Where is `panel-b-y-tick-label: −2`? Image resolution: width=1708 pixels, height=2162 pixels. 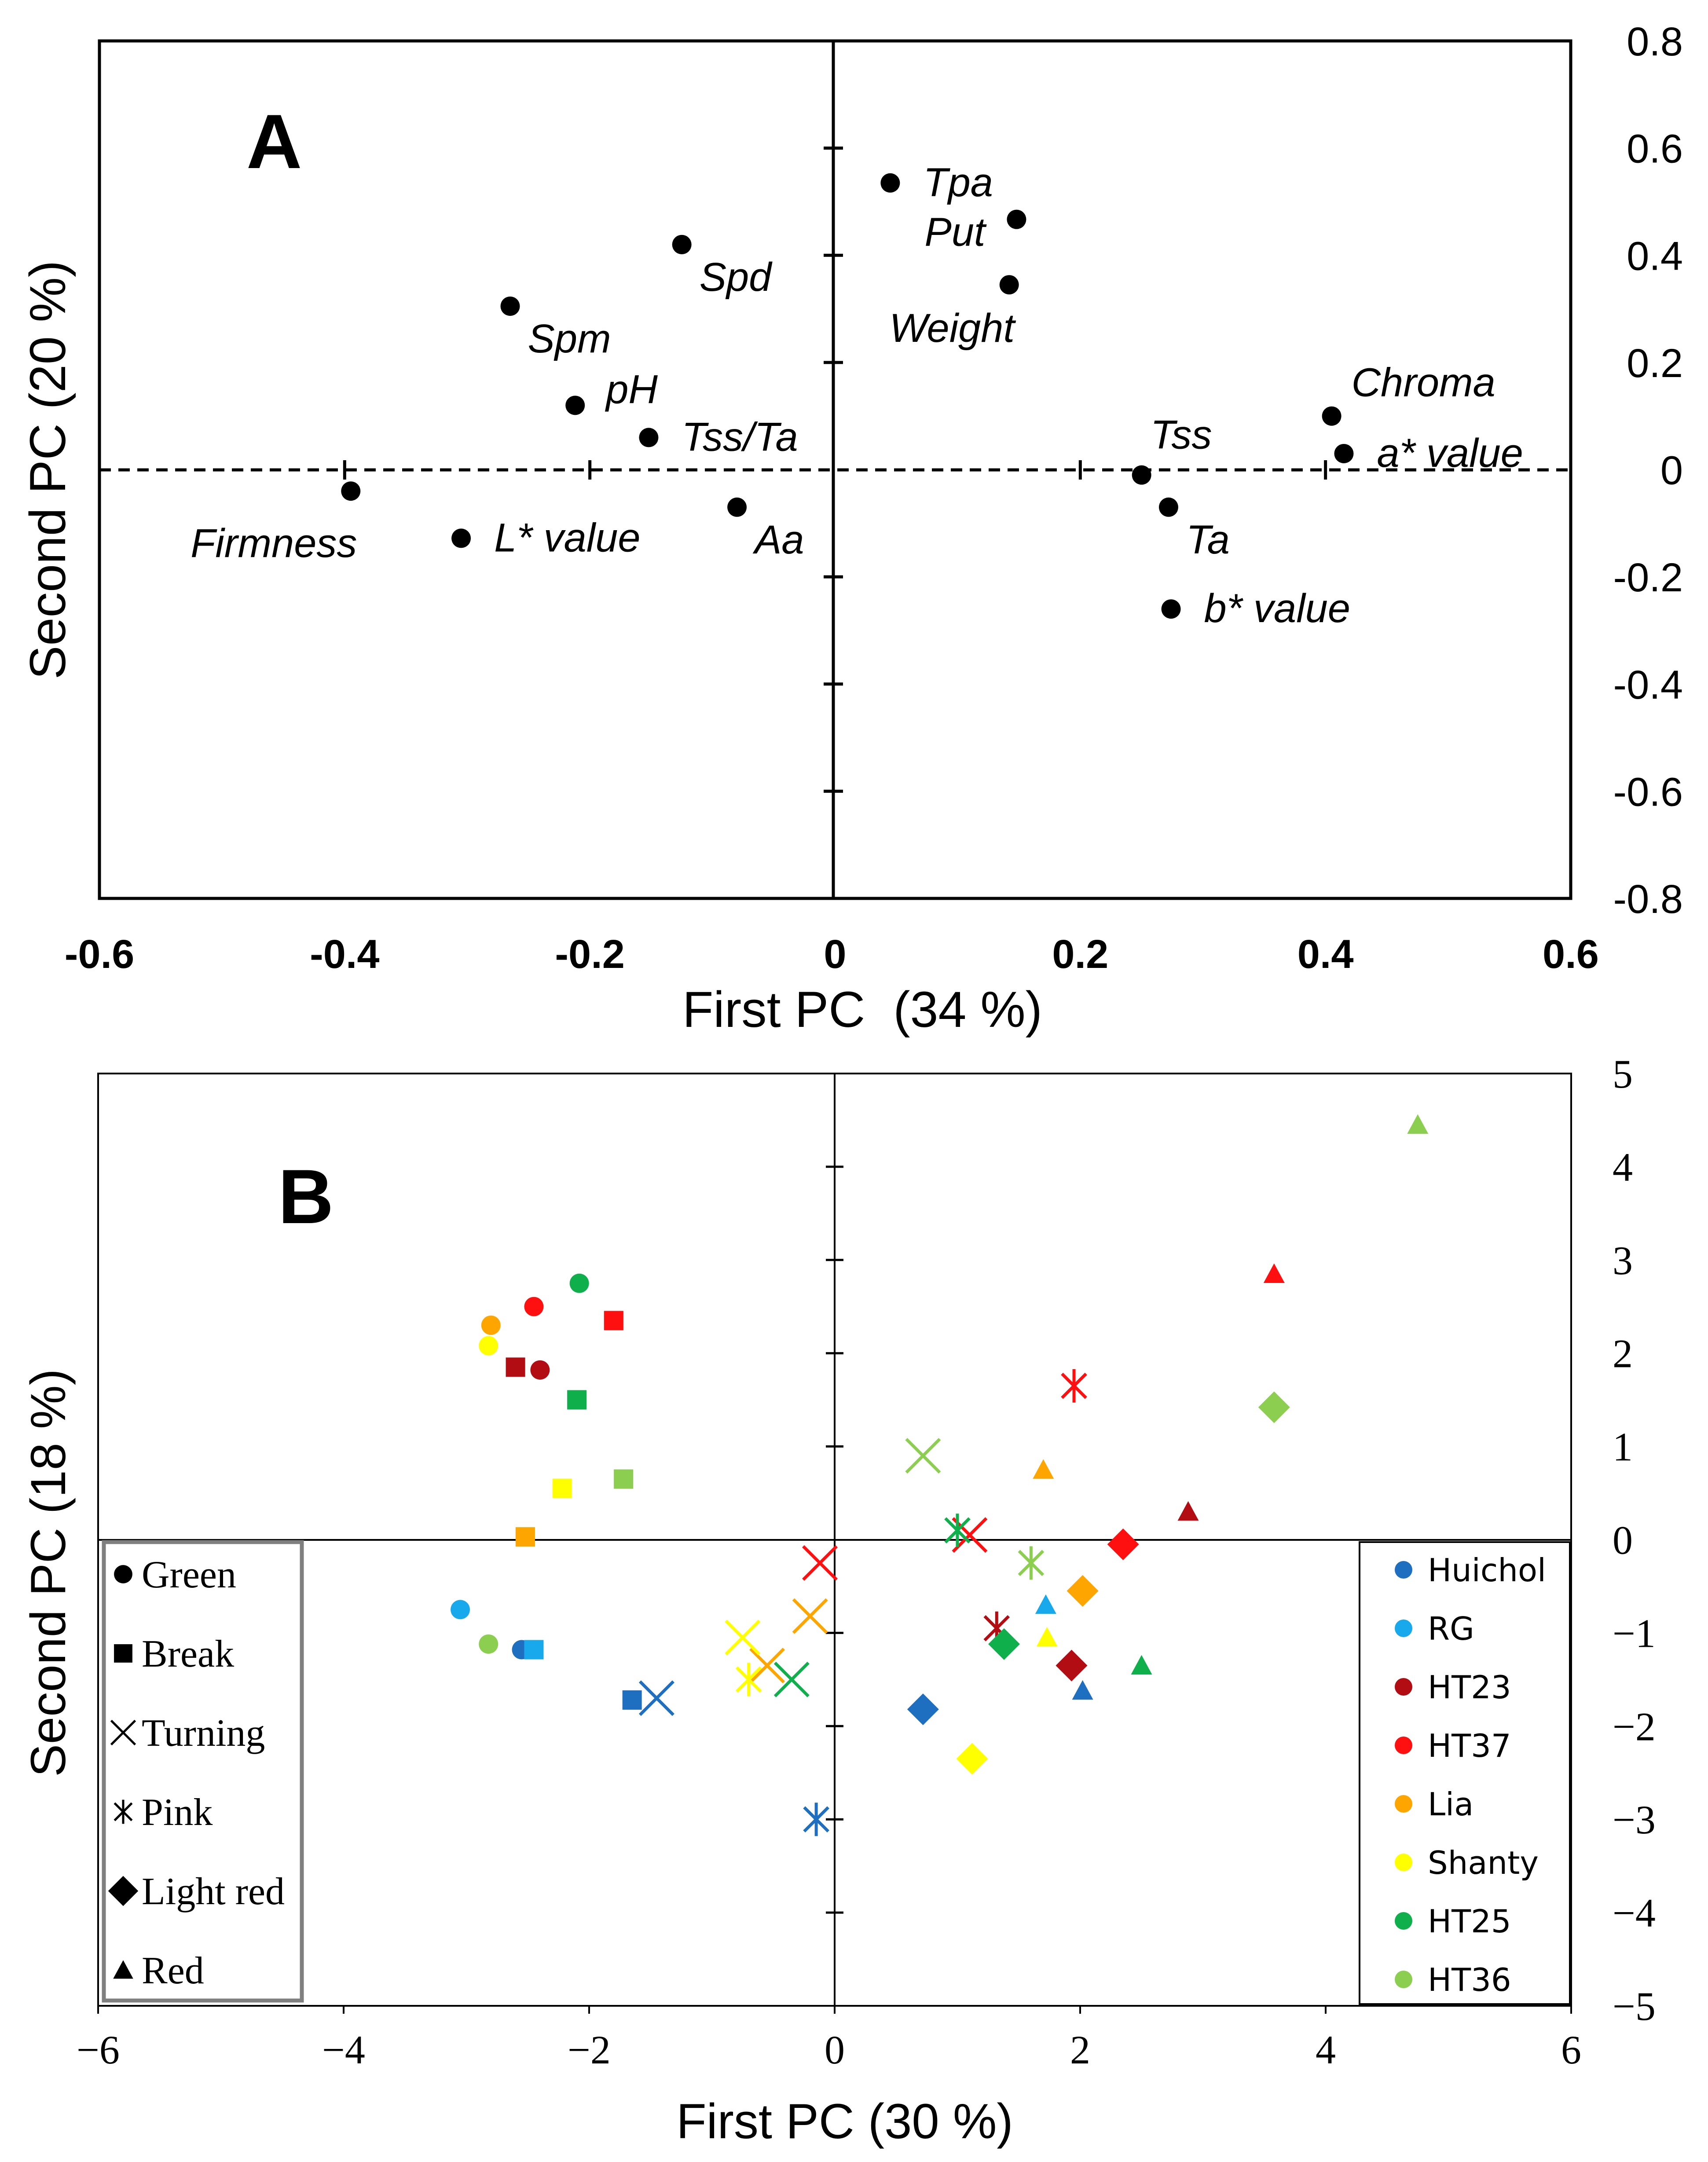
panel-b-y-tick-label: −2 is located at coordinates (1634, 1726).